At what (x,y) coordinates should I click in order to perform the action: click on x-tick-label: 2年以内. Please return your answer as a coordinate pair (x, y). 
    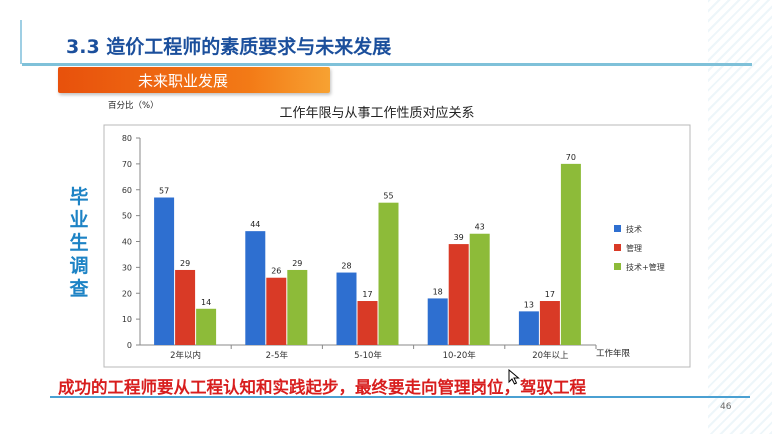
    Looking at the image, I should click on (185, 355).